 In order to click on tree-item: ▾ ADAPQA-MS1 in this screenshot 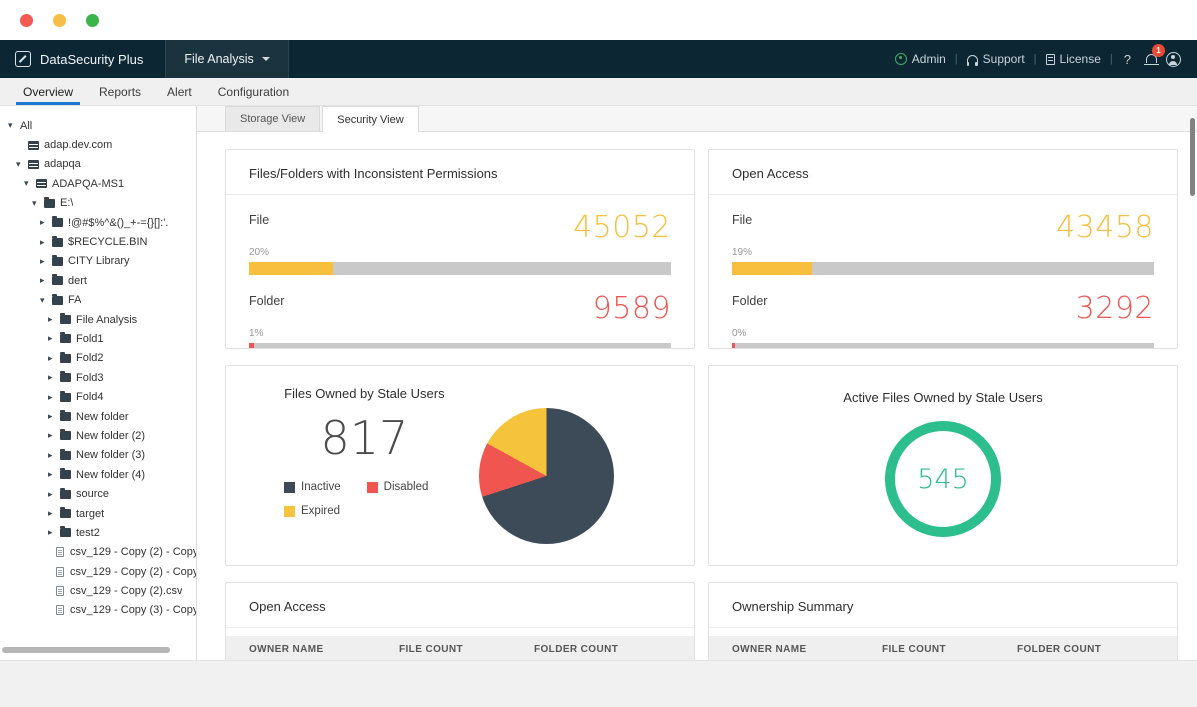, I will do `click(98, 183)`.